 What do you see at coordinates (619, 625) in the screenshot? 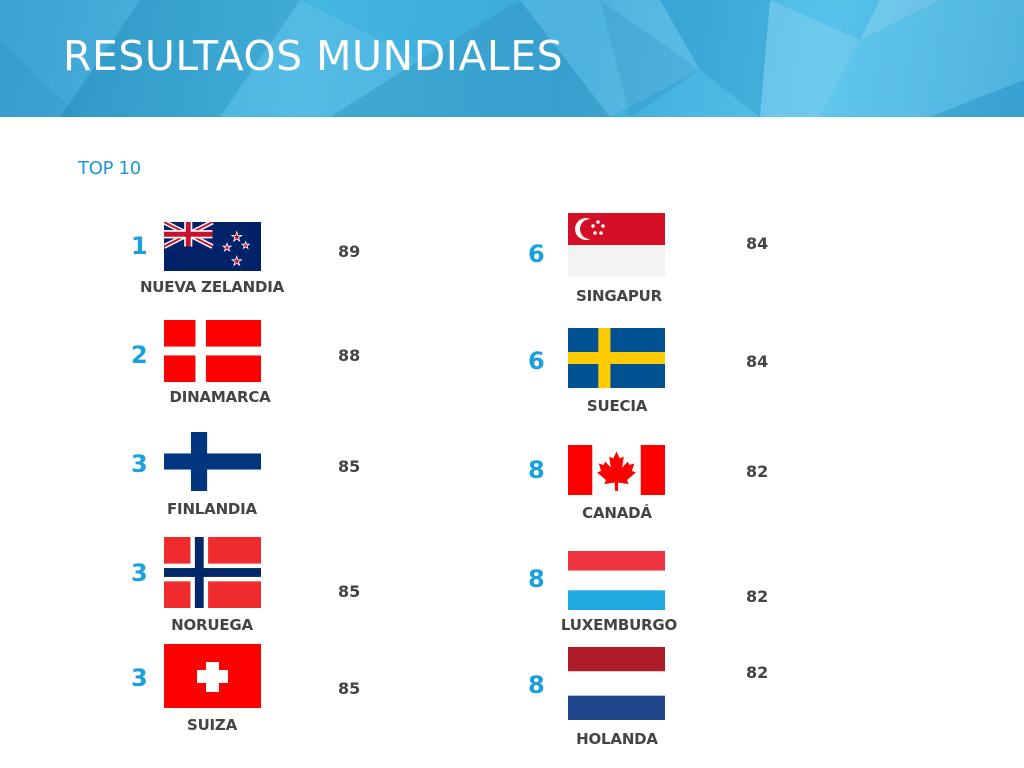
I see `country-name: LUXEMBURGO` at bounding box center [619, 625].